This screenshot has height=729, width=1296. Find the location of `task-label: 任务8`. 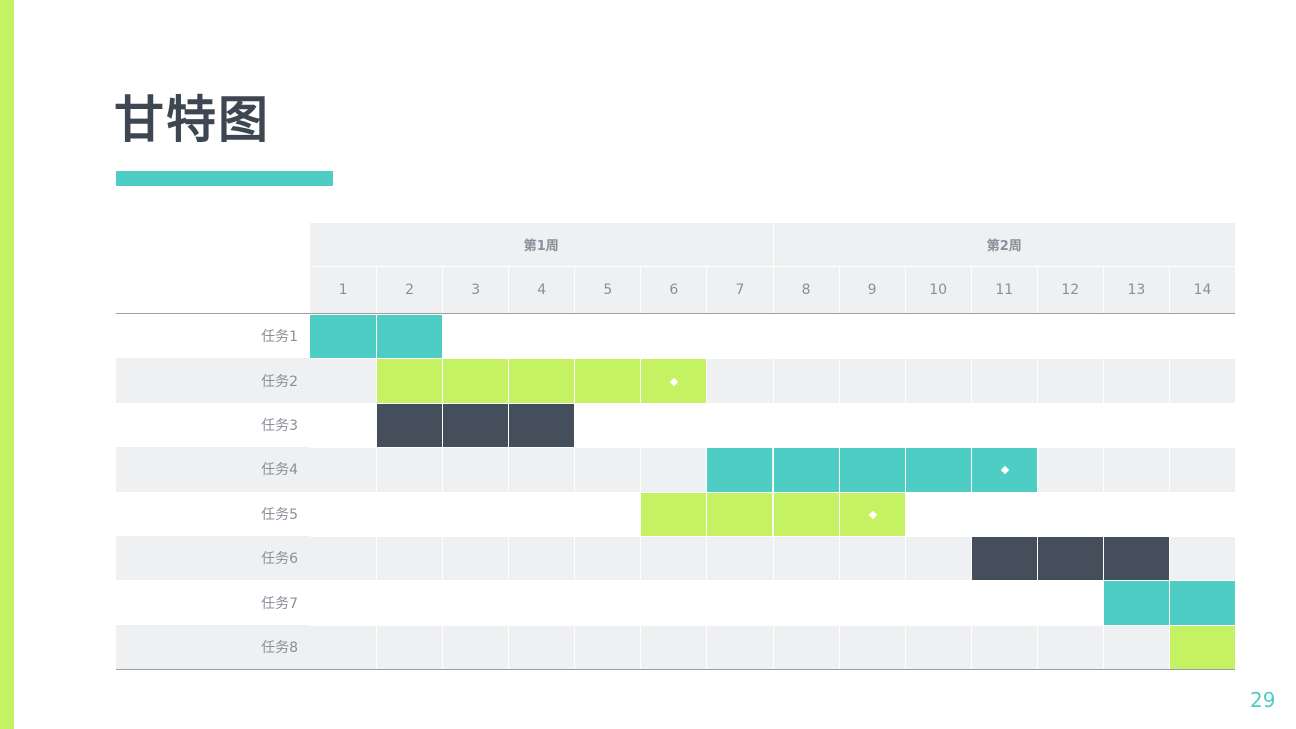

task-label: 任务8 is located at coordinates (279, 647).